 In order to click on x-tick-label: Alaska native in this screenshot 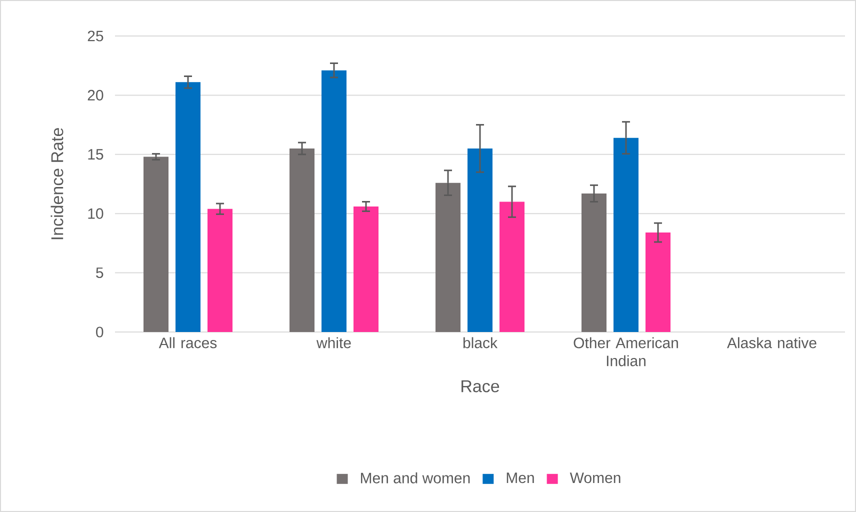, I will do `click(771, 342)`.